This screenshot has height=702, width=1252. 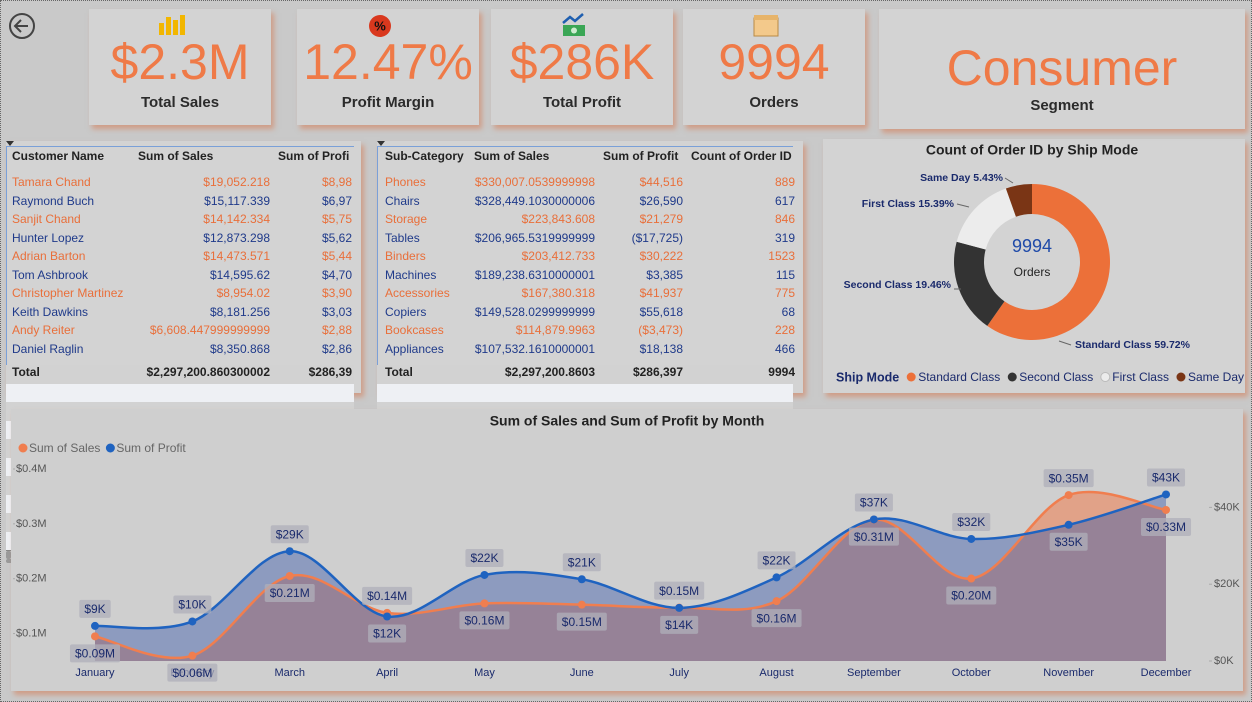 I want to click on table-cell: $12,873.298, so click(x=236, y=237).